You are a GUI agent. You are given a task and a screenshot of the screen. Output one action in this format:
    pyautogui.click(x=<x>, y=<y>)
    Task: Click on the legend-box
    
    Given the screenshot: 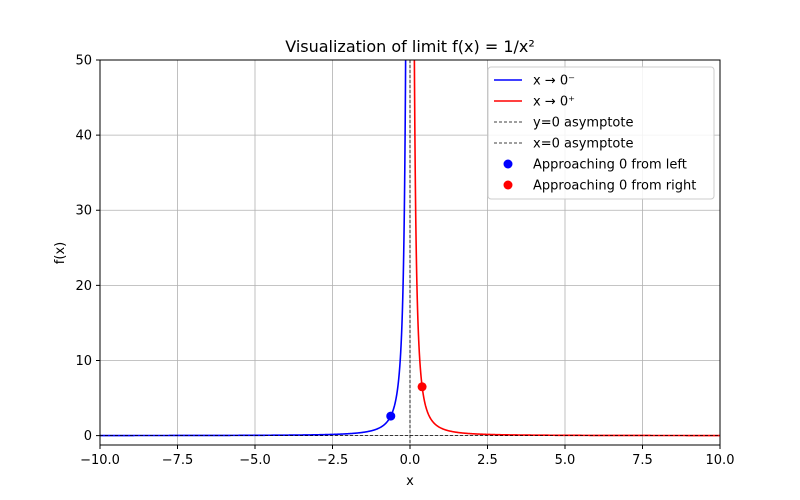 What is the action you would take?
    pyautogui.click(x=601, y=133)
    